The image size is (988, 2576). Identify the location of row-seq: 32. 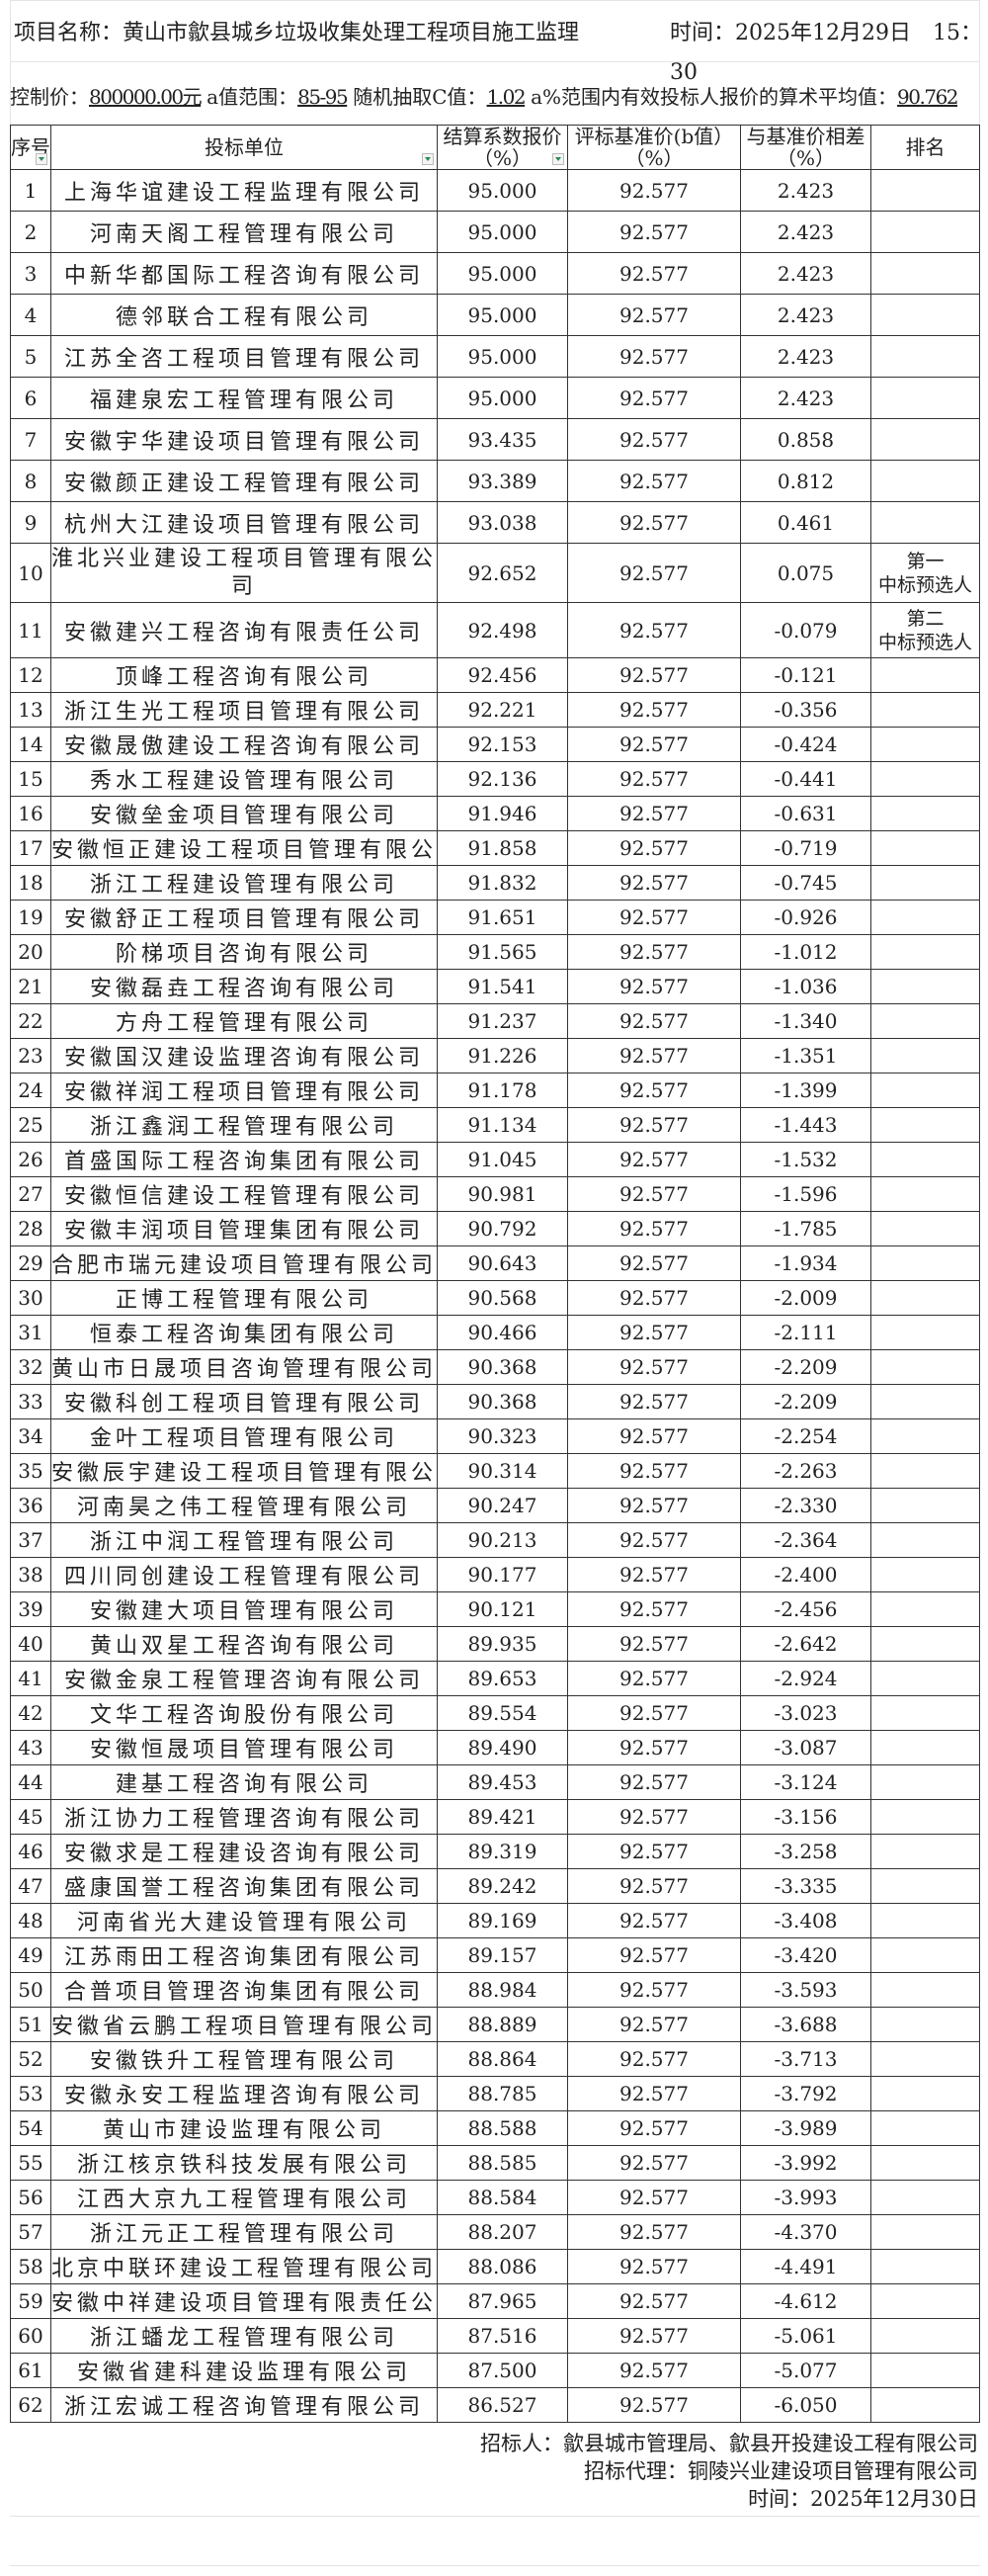
(30, 1367).